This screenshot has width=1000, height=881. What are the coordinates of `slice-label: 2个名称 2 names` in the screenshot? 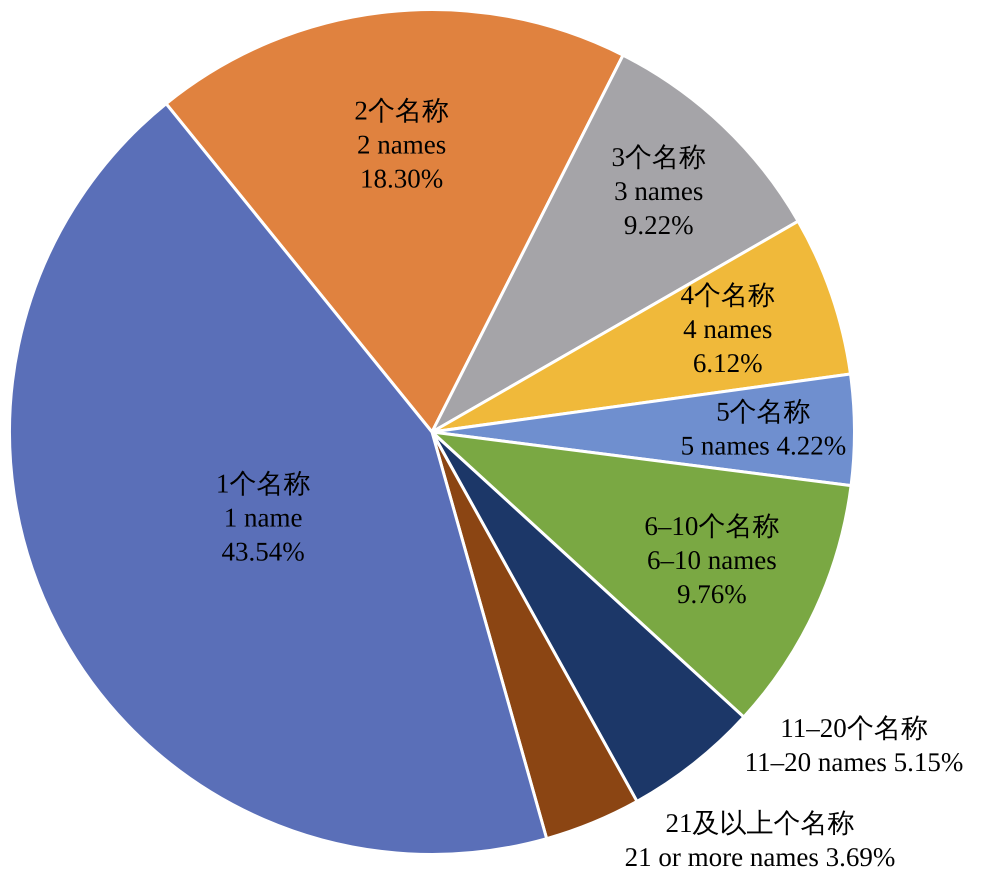 It's located at (401, 127).